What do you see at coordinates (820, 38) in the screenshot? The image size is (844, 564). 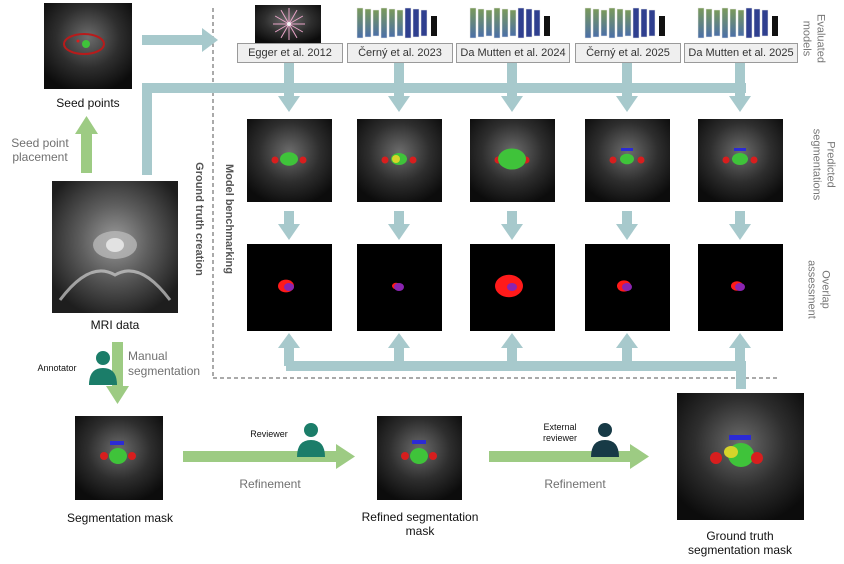 I see `evaluated-models-label-1: Evaluated` at bounding box center [820, 38].